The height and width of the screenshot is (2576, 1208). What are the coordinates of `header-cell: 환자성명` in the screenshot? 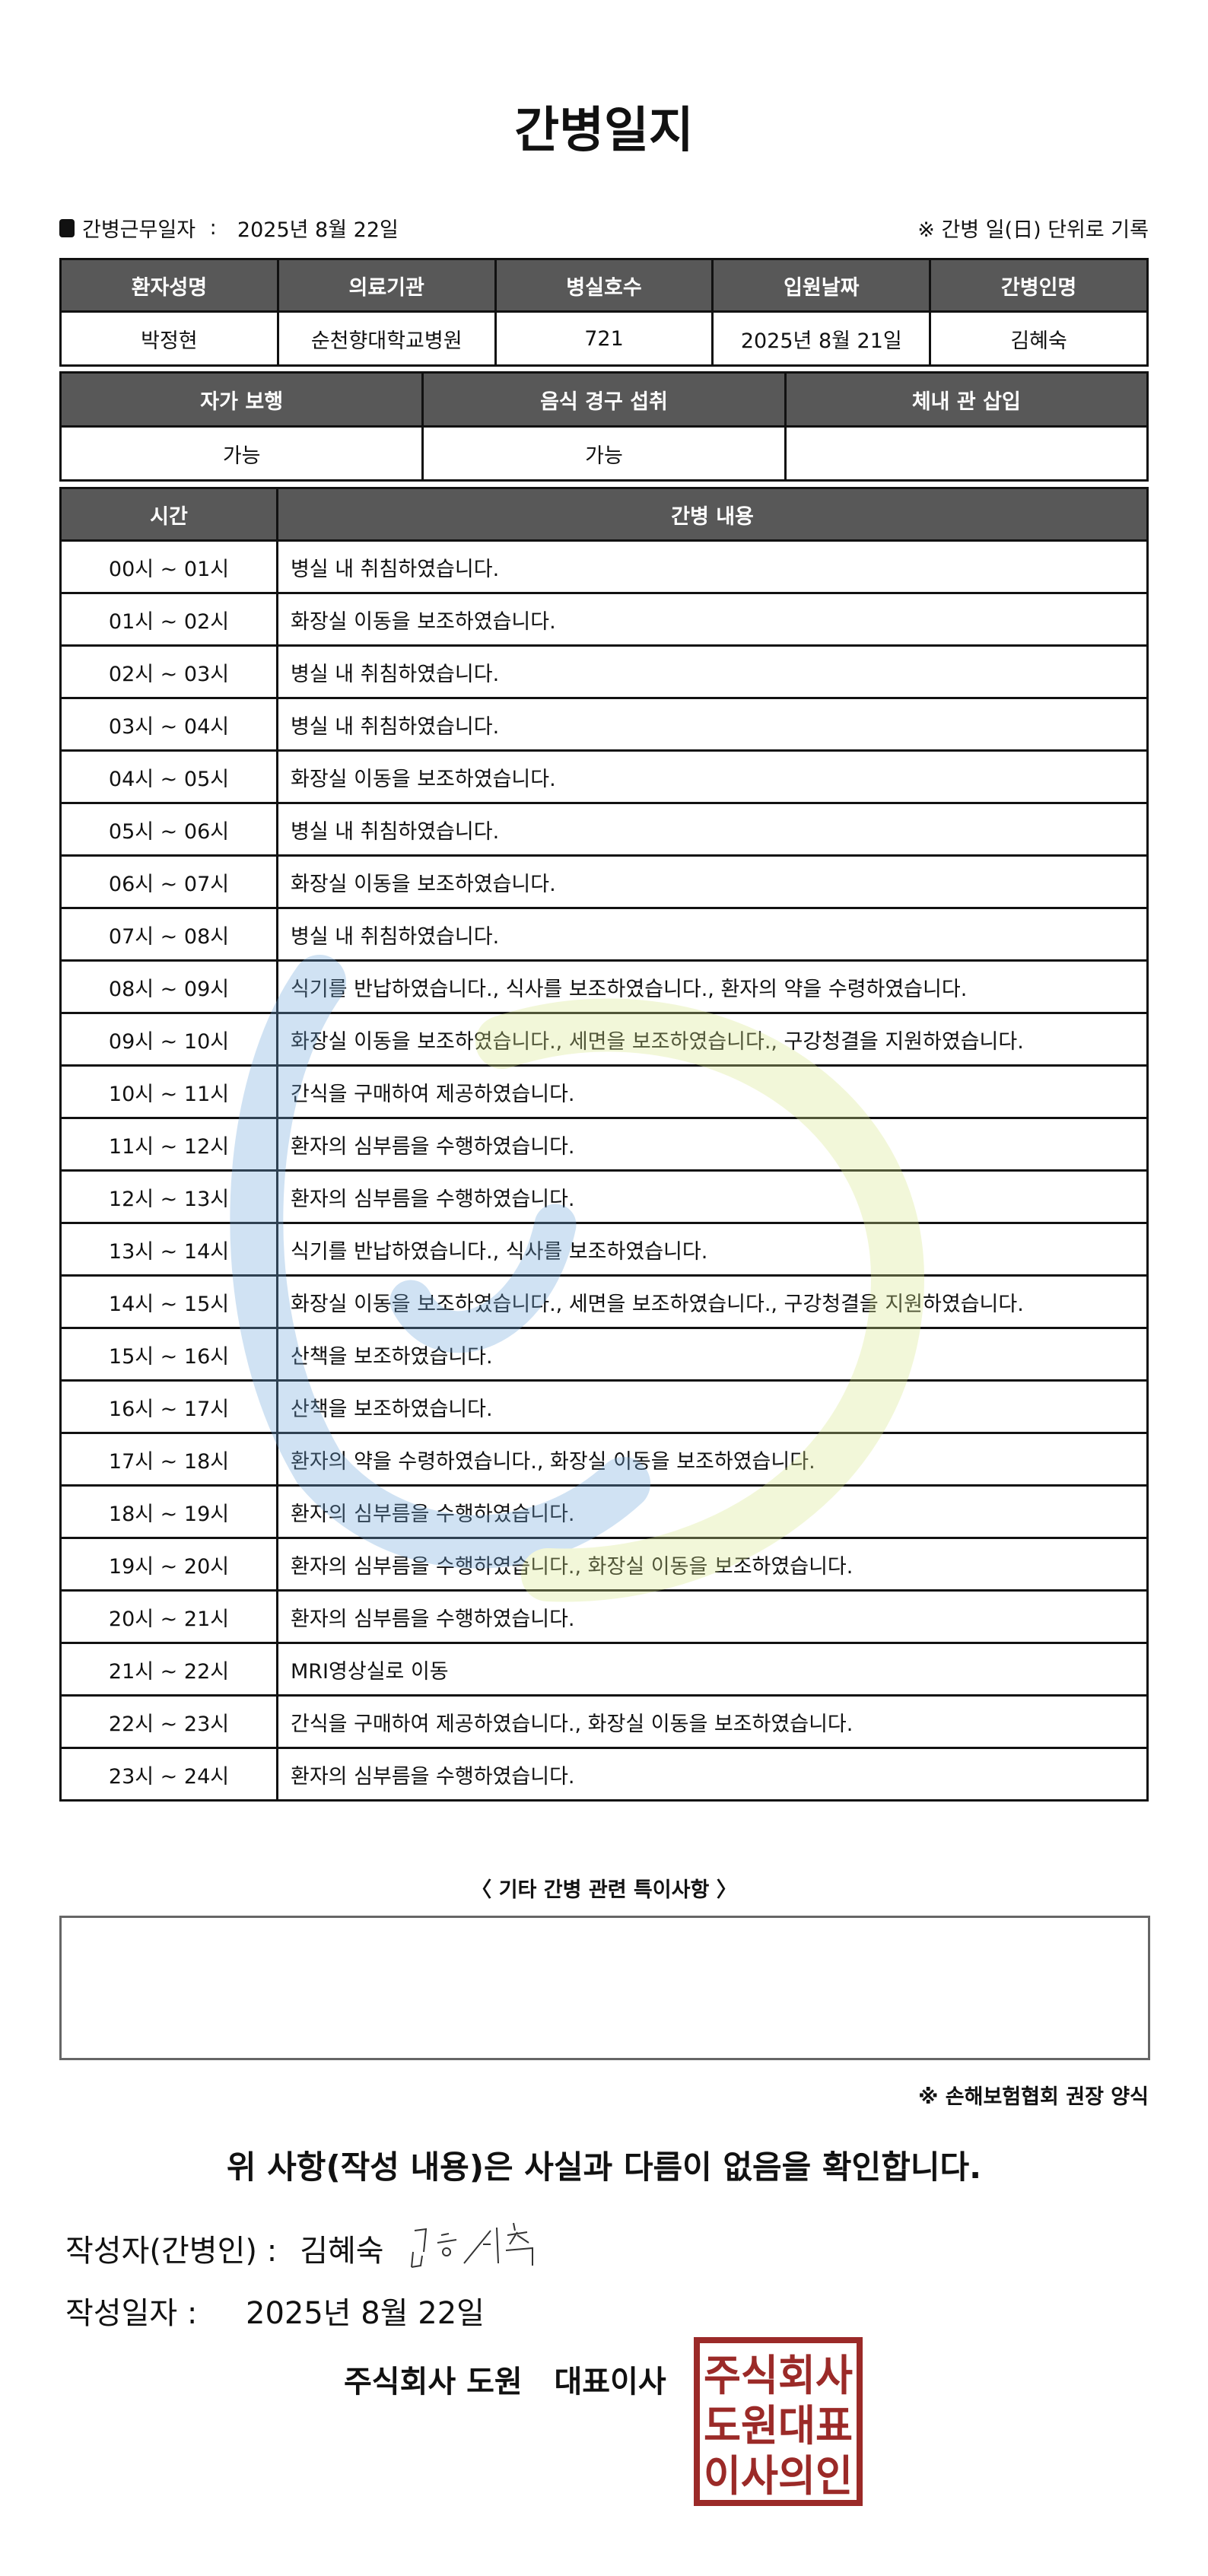 It's located at (169, 285).